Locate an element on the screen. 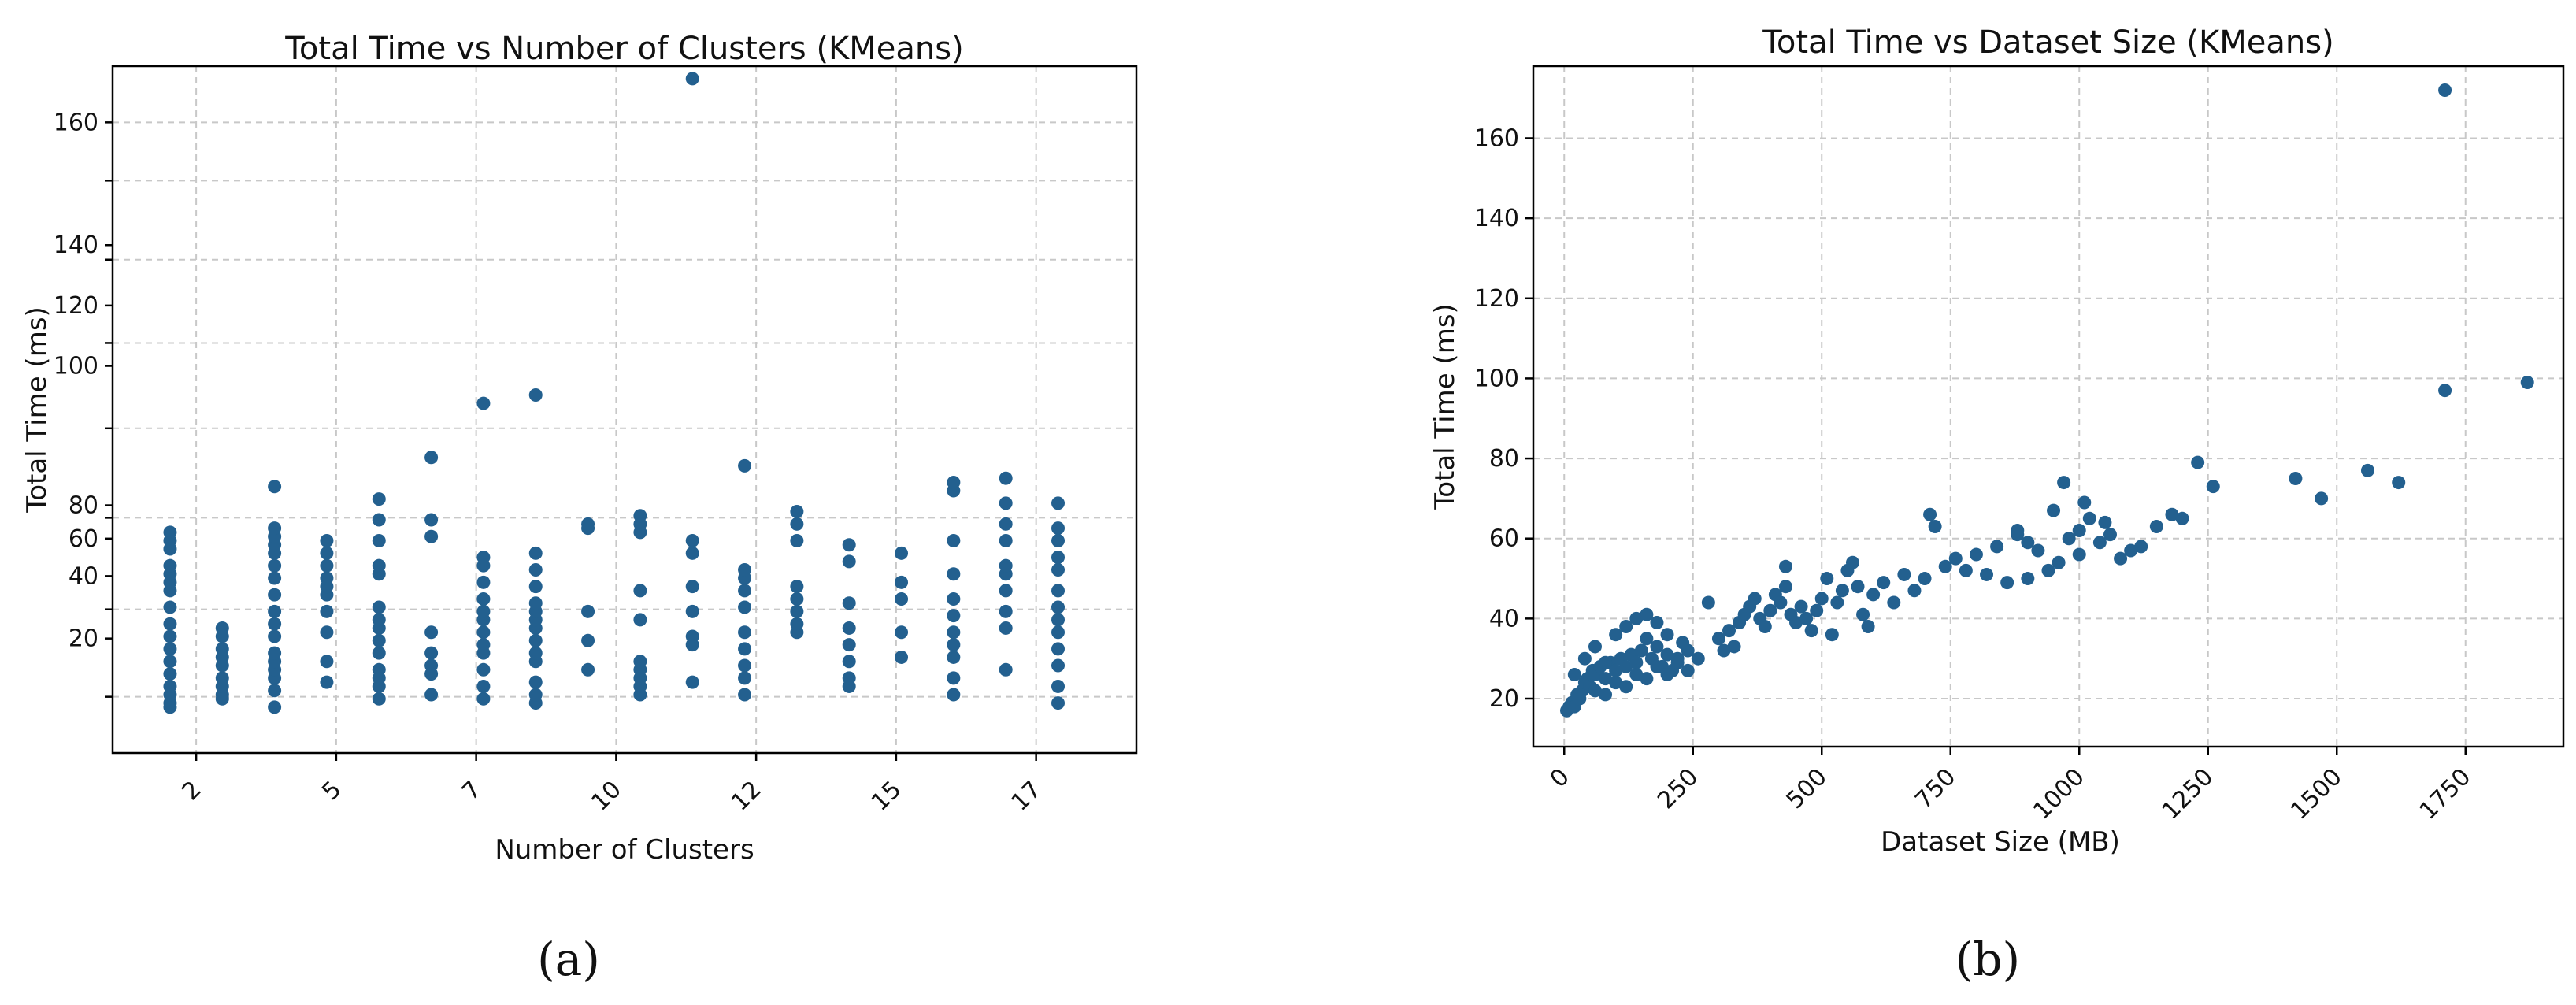  chart-b-xtick-label-0: 0 is located at coordinates (1560, 778).